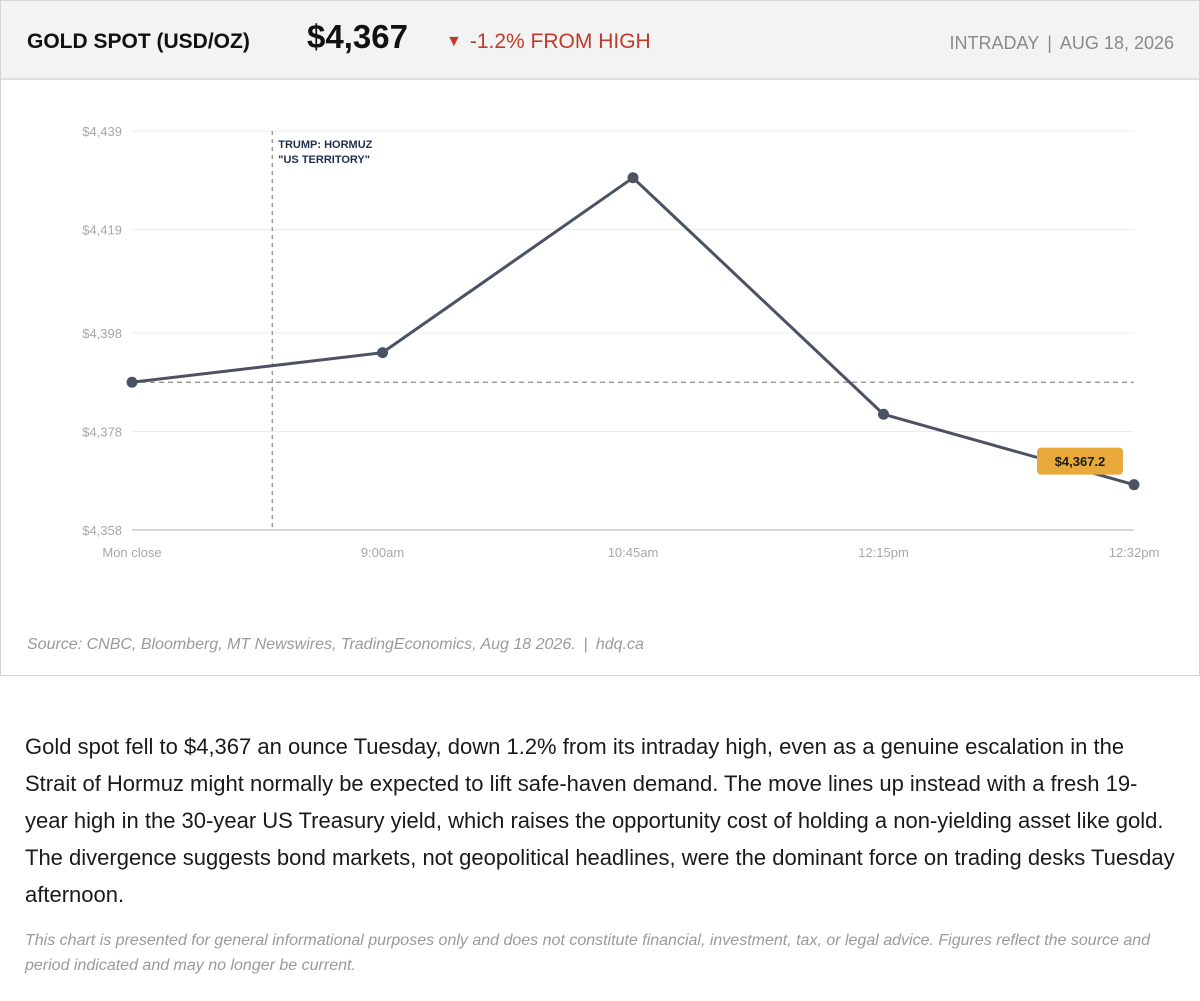 This screenshot has width=1200, height=1001. I want to click on chart-title: GOLD SPOT (USD/OZ), so click(138, 41).